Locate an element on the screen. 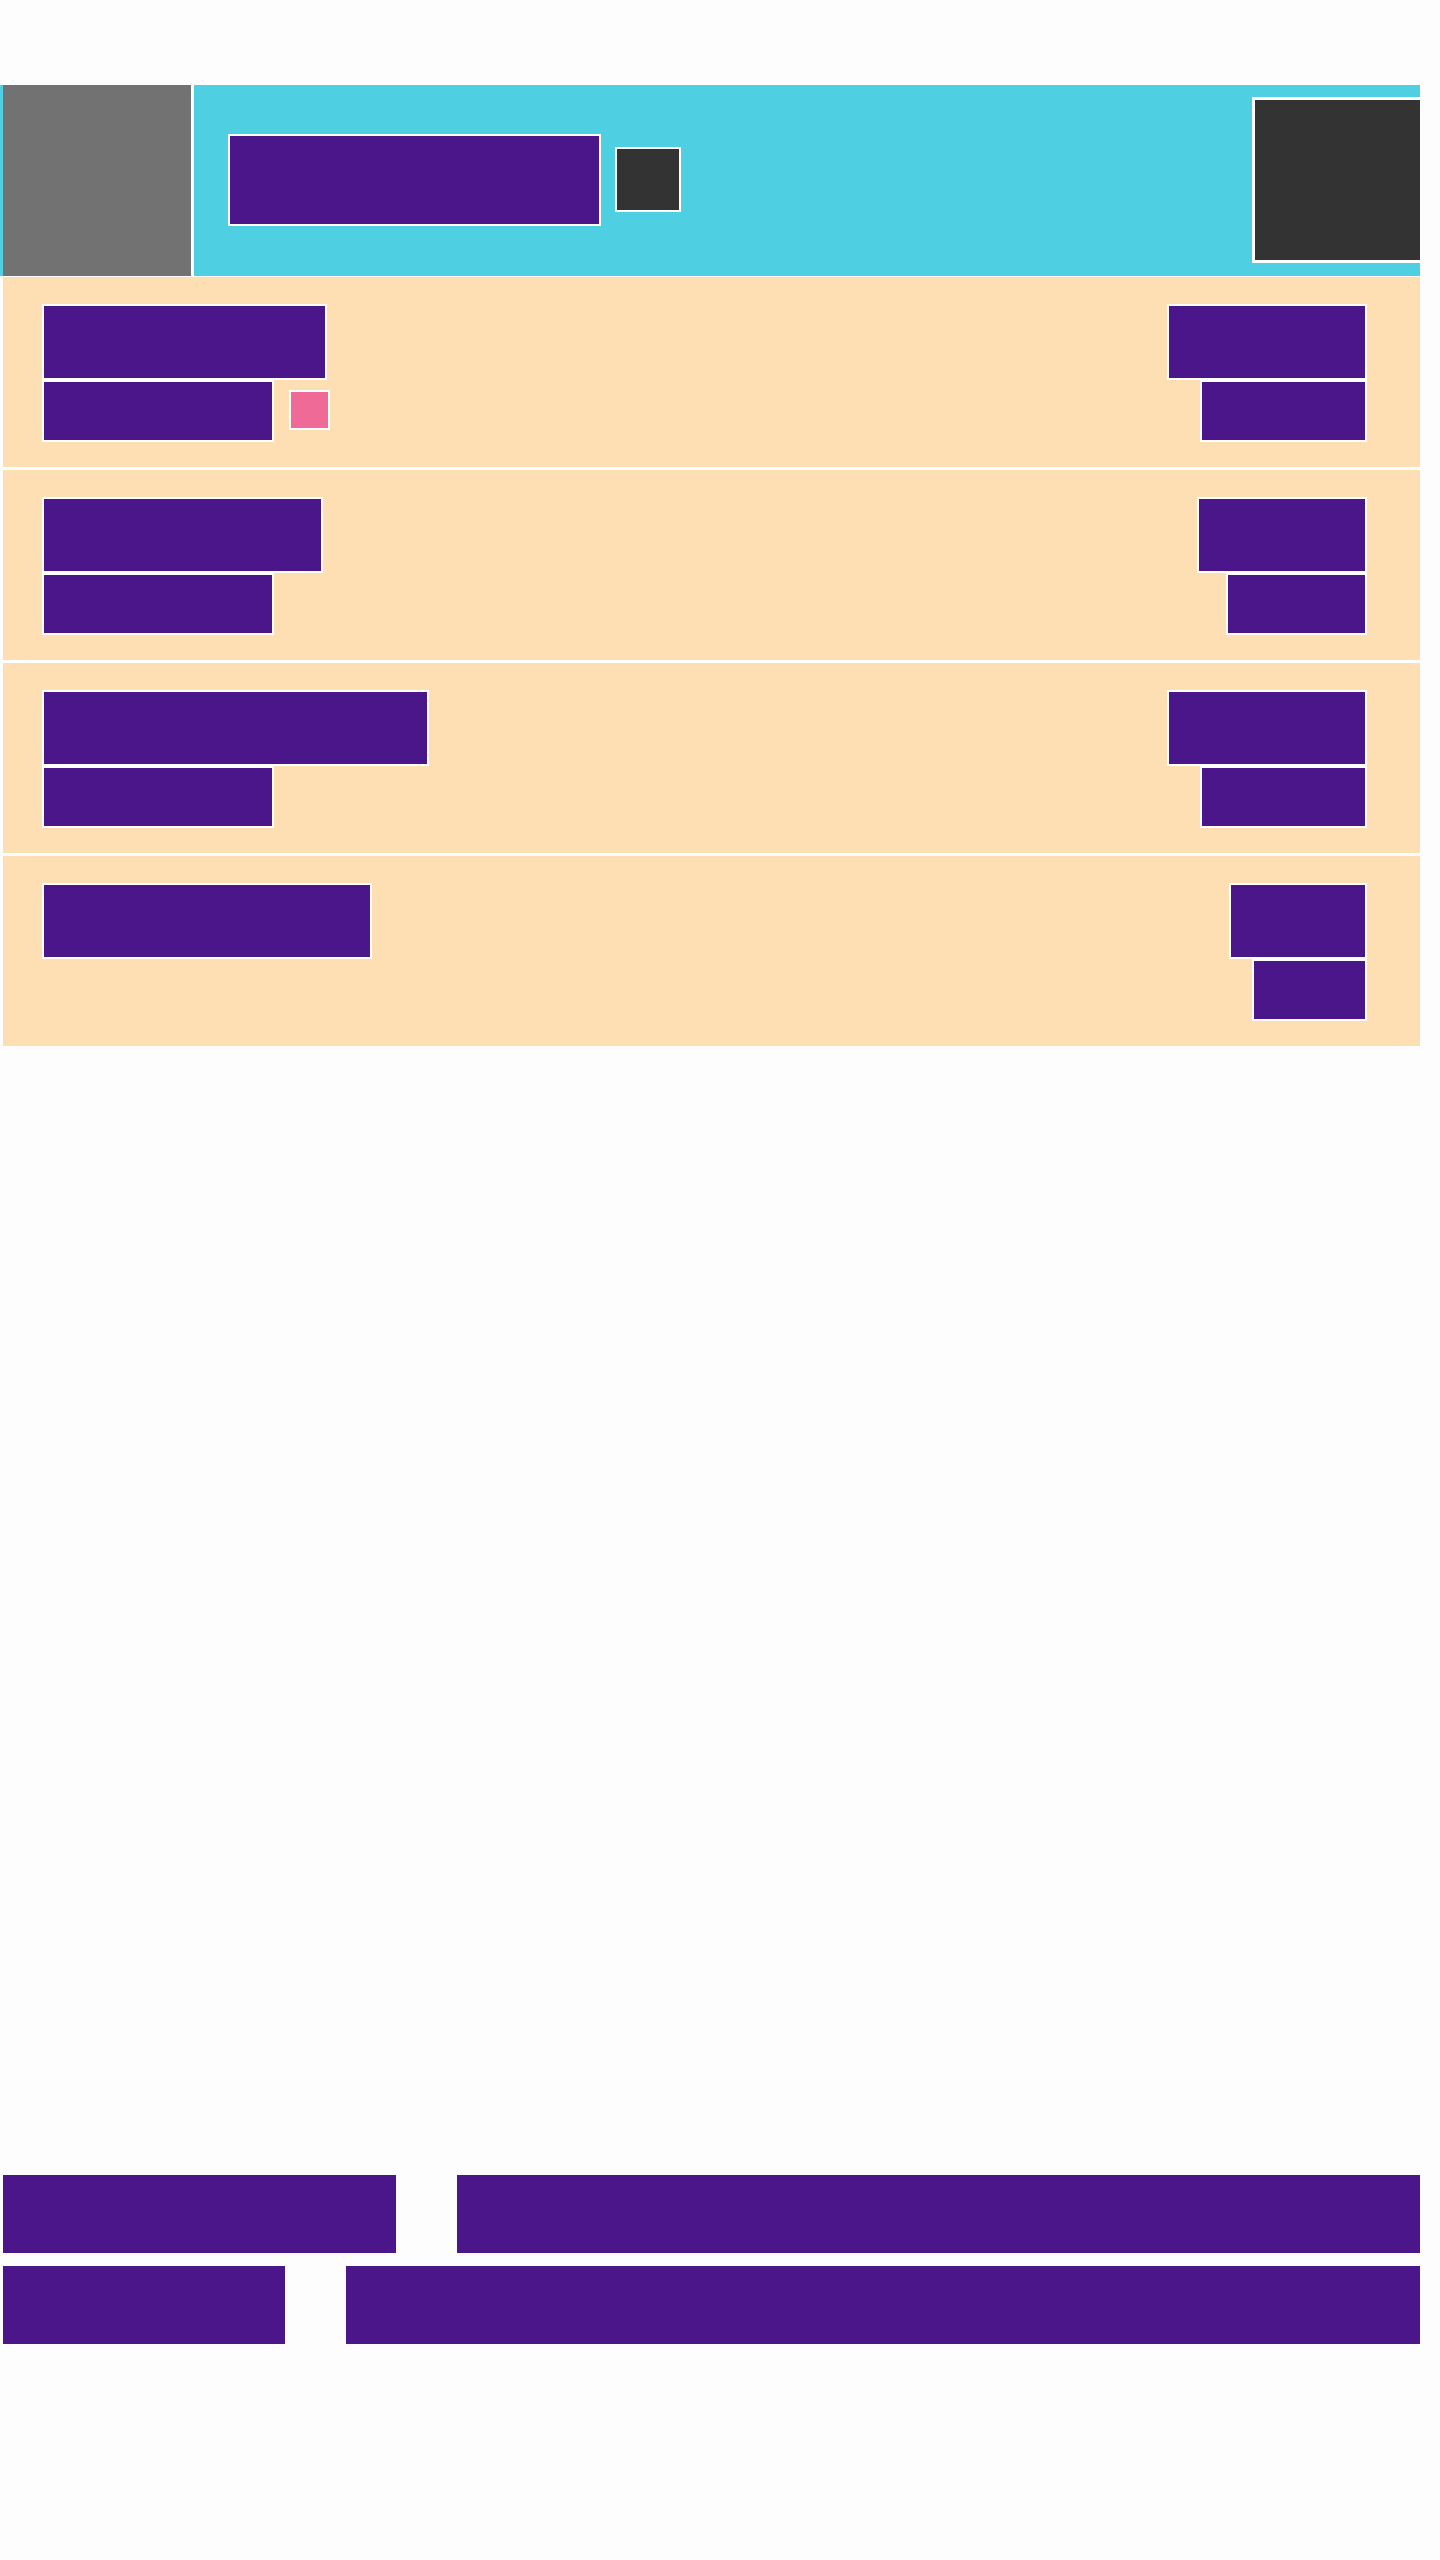 The height and width of the screenshot is (2560, 1440). unread-badge is located at coordinates (309, 410).